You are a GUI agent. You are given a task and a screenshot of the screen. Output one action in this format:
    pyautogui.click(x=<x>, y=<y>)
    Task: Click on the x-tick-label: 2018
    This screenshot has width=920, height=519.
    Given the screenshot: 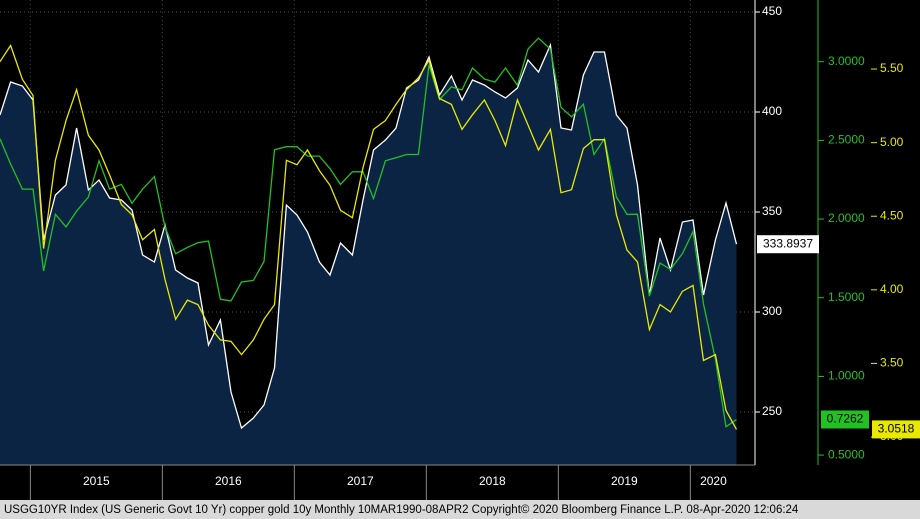 What is the action you would take?
    pyautogui.click(x=492, y=481)
    